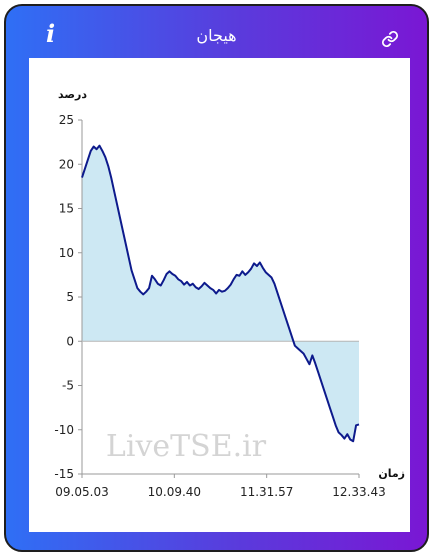 The height and width of the screenshot is (554, 433). Describe the element at coordinates (64, 474) in the screenshot. I see `y-tick-label: -15` at that location.